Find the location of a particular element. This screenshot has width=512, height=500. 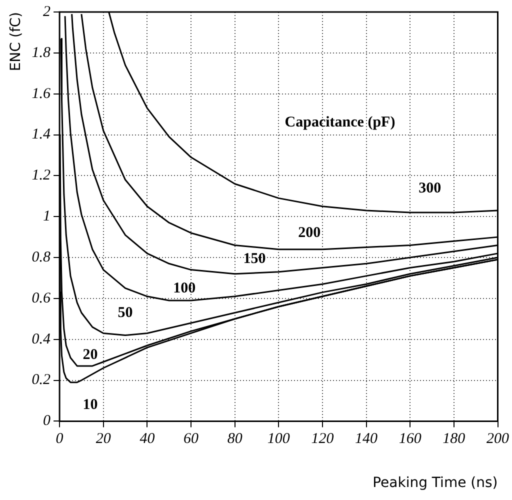

series-label: 20 is located at coordinates (90, 354).